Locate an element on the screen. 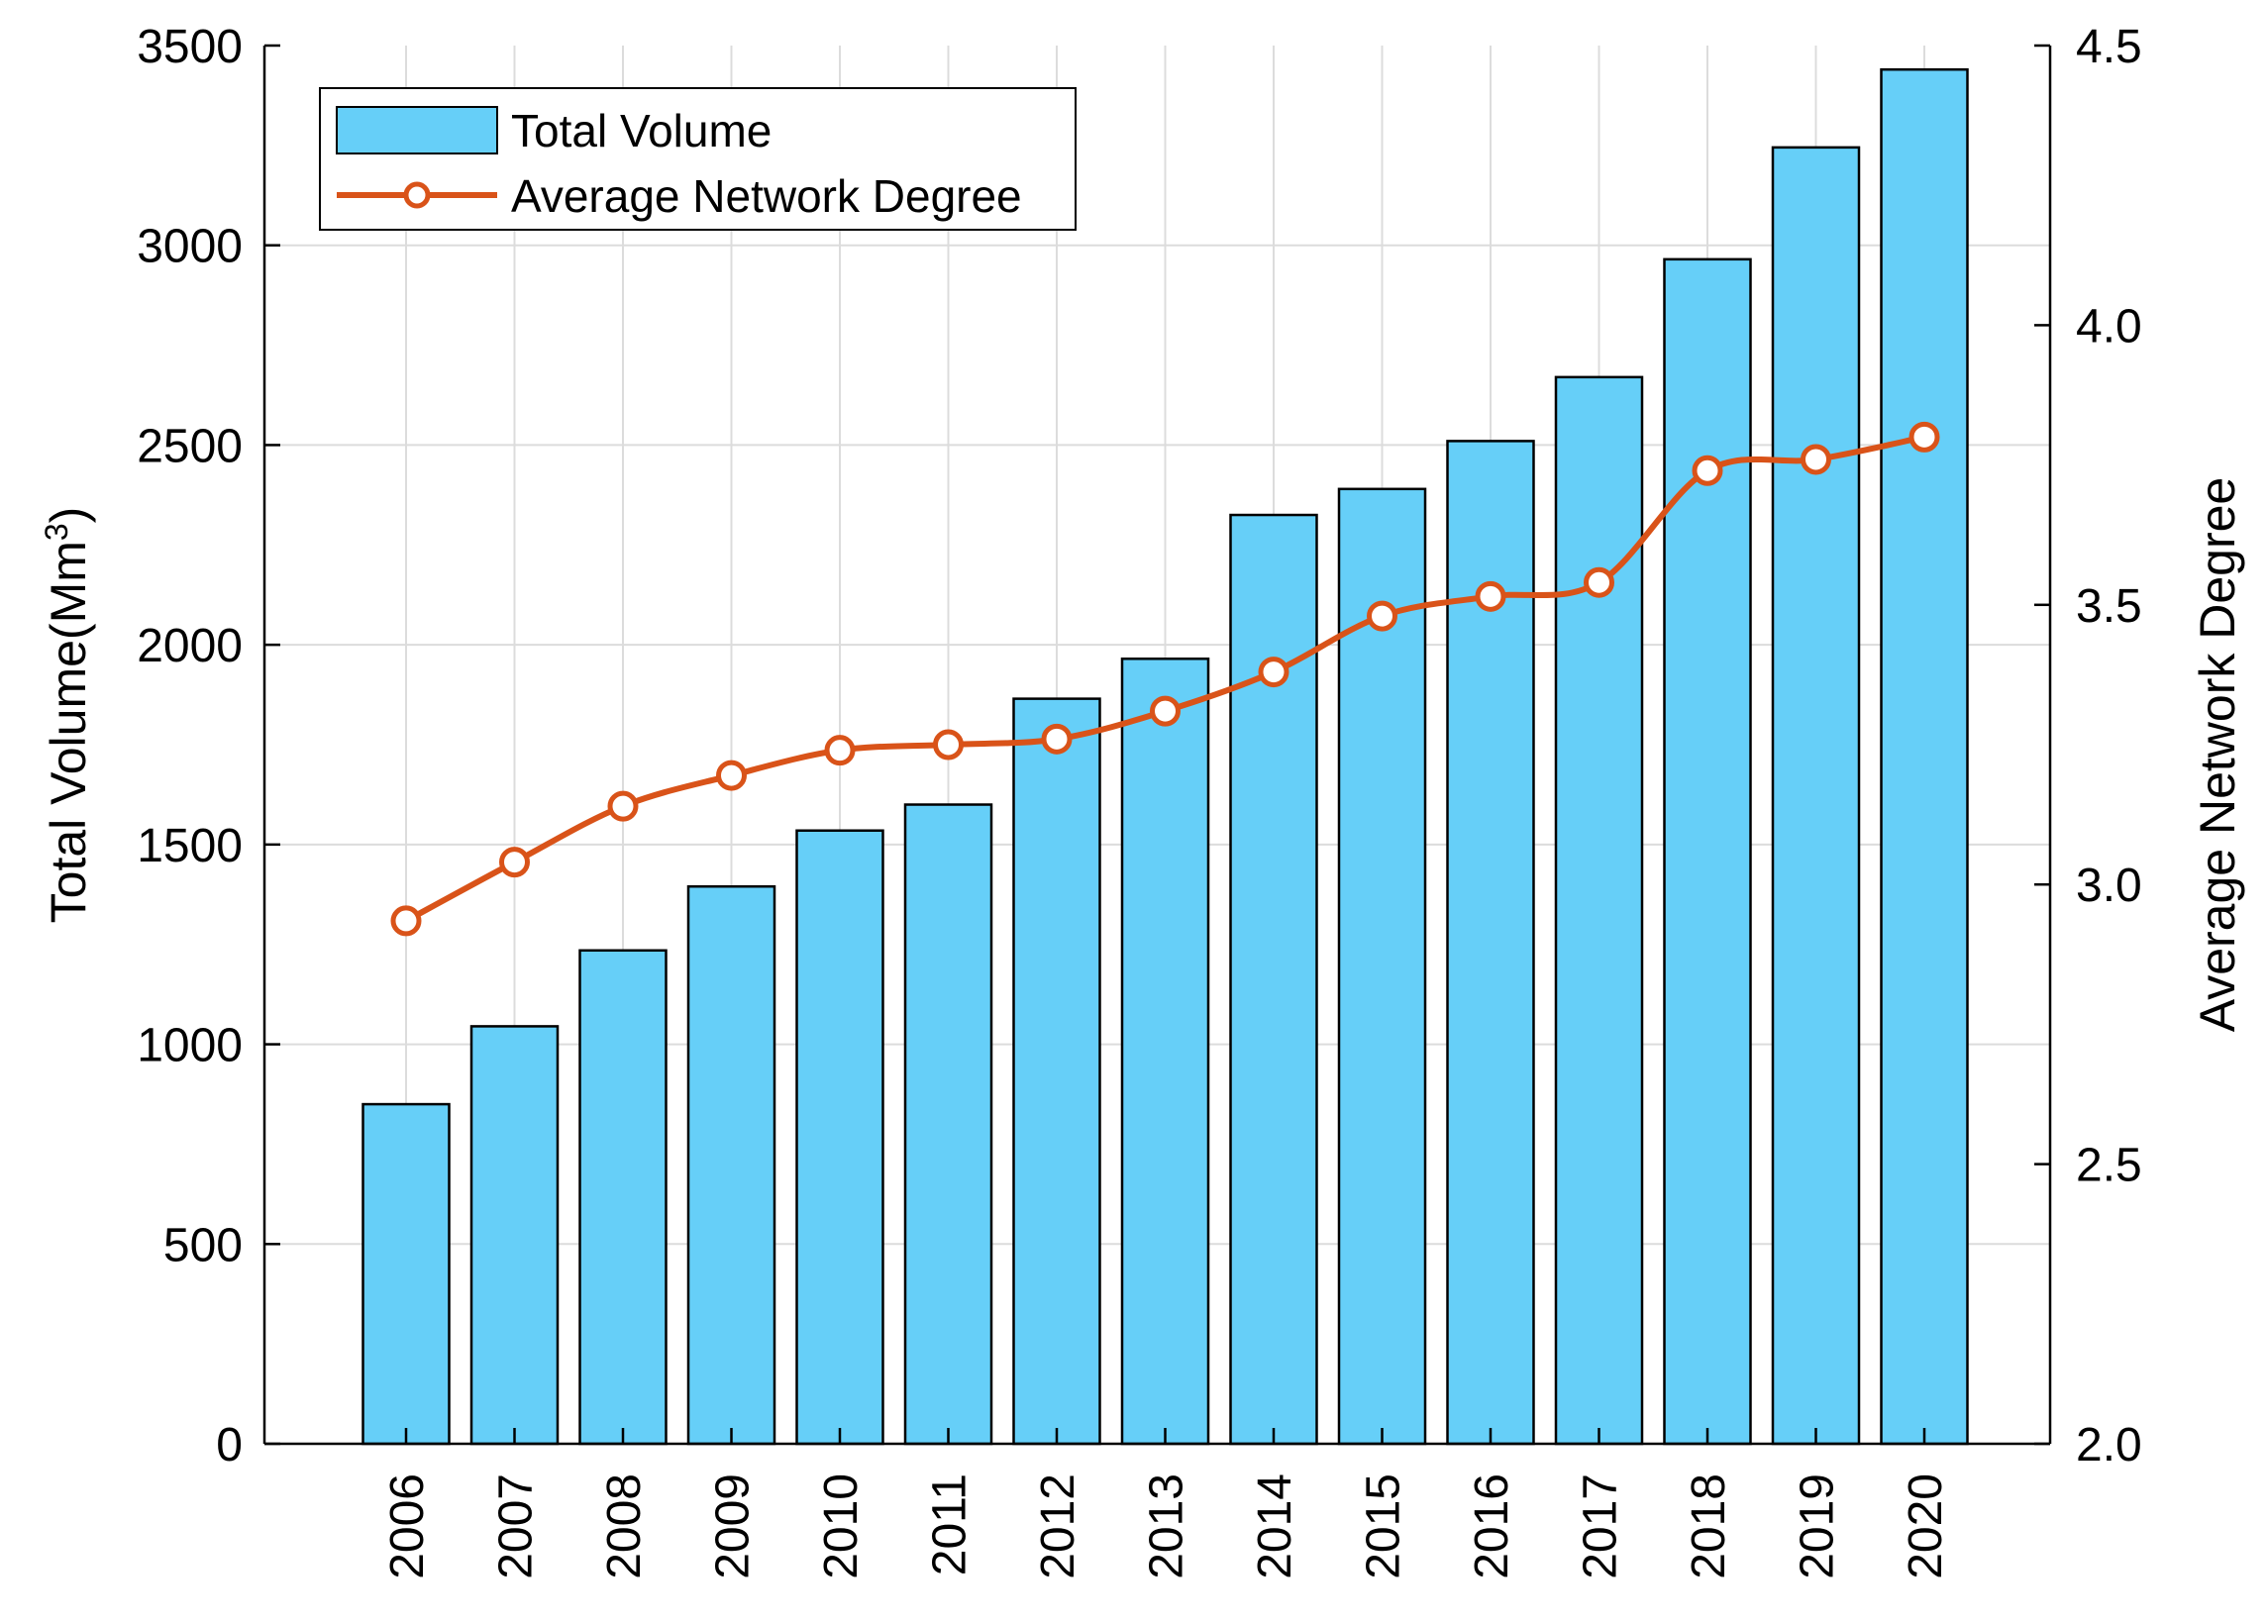 The image size is (2268, 1624). left-tick-label: 1500 is located at coordinates (190, 846).